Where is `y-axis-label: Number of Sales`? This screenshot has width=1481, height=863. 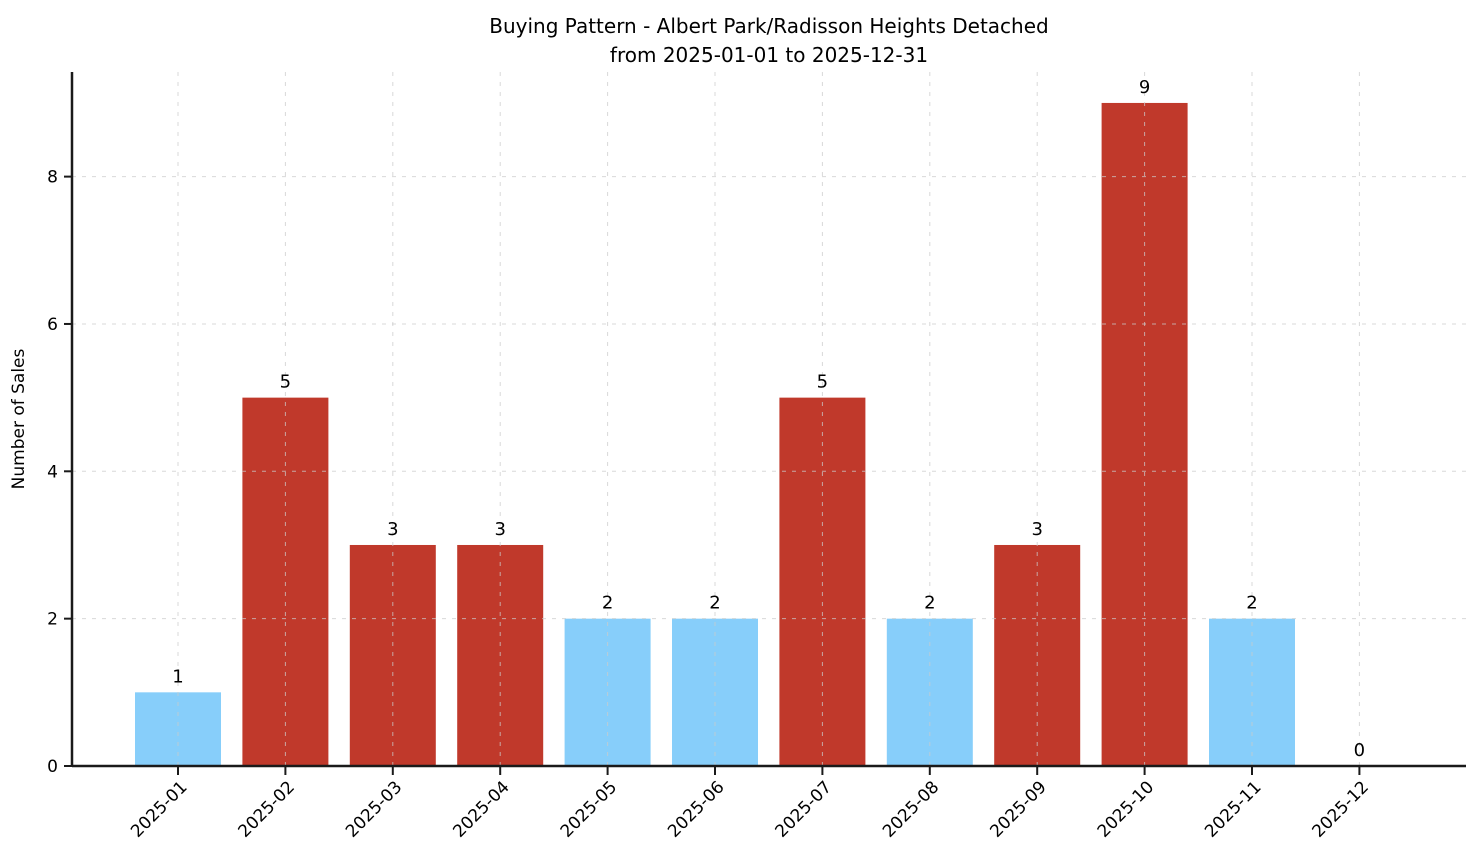 y-axis-label: Number of Sales is located at coordinates (19, 418).